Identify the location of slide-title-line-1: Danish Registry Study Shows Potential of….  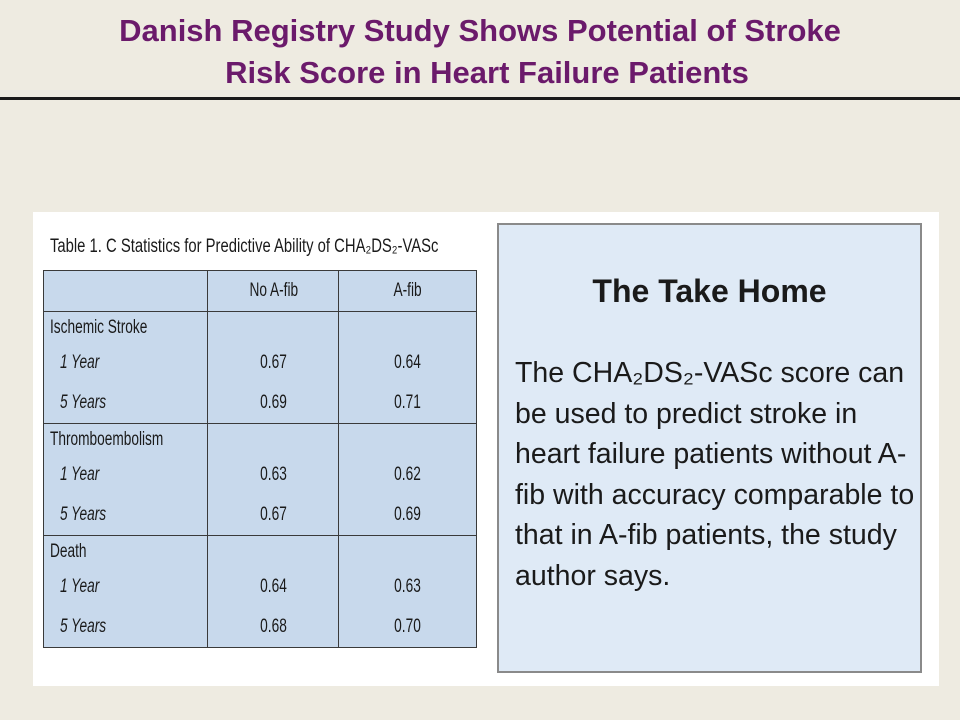
(480, 30).